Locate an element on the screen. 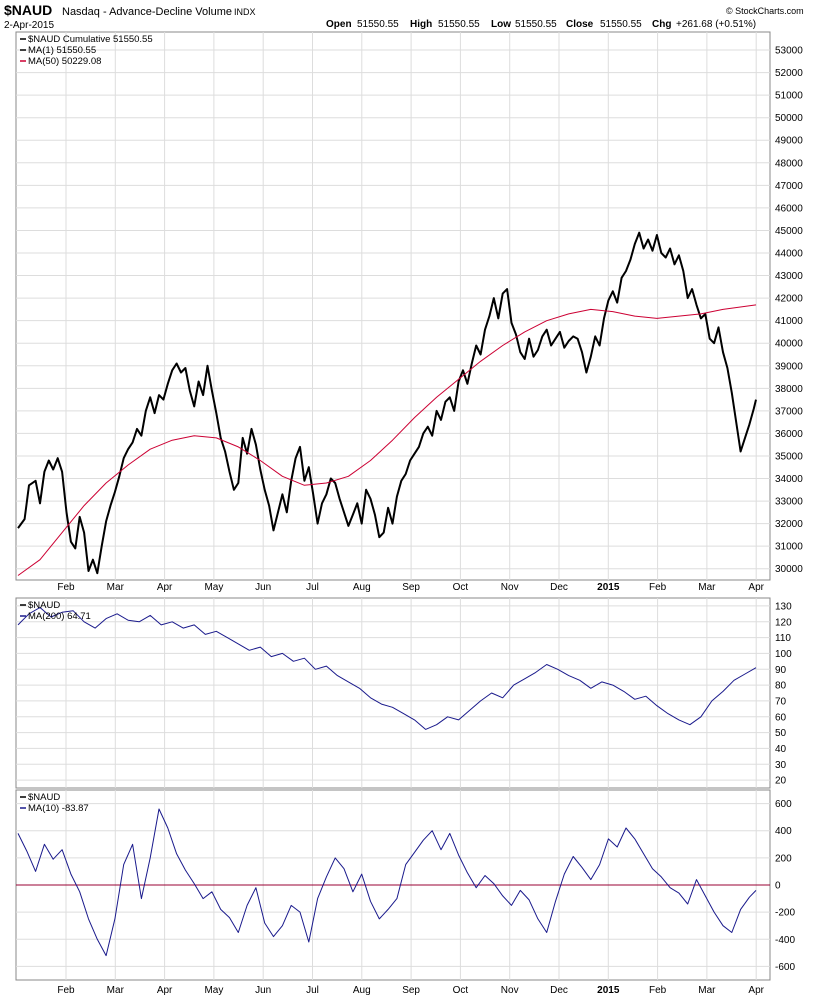 The image size is (820, 1000). y-tick-label-middle: 40 is located at coordinates (781, 749).